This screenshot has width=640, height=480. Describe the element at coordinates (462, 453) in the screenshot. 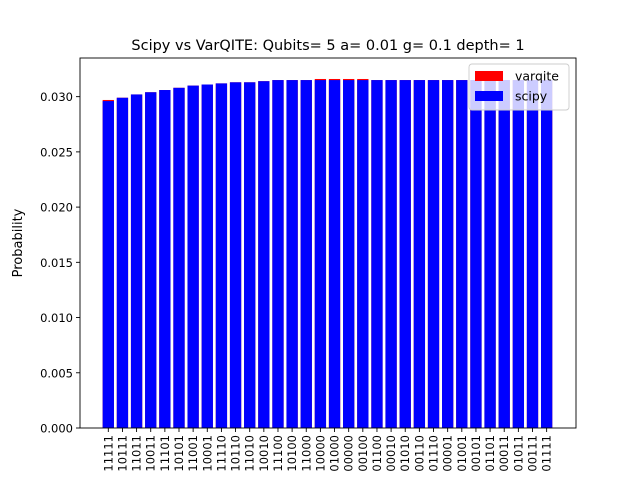

I see `x-tick-label: 01001` at that location.